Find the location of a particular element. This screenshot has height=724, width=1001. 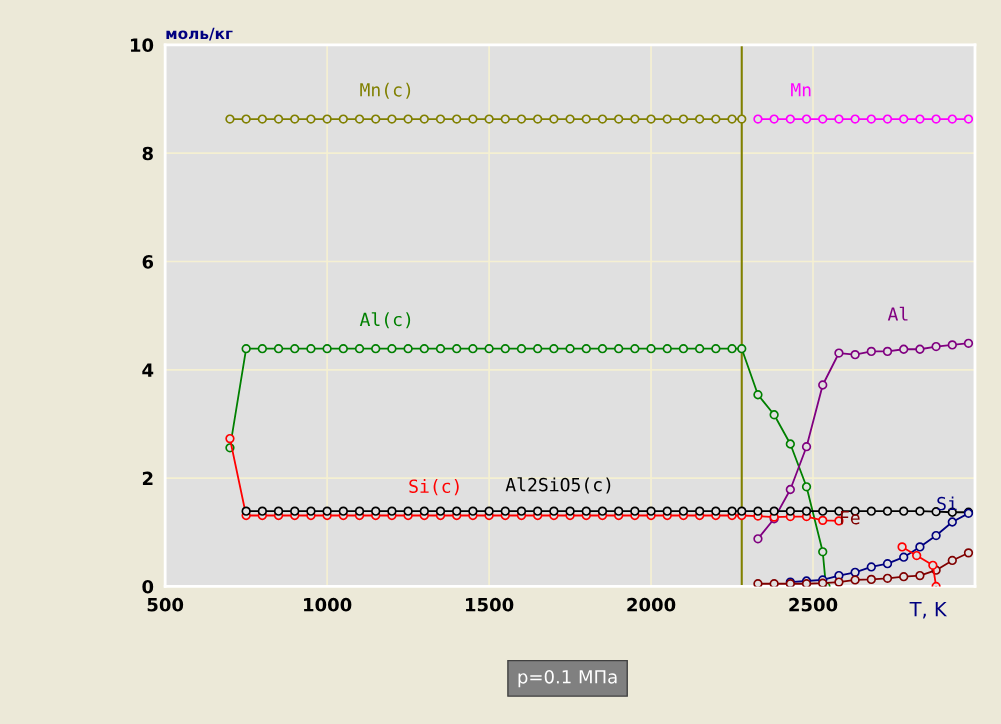

series-label: Al2SiO5(c) is located at coordinates (558, 485).